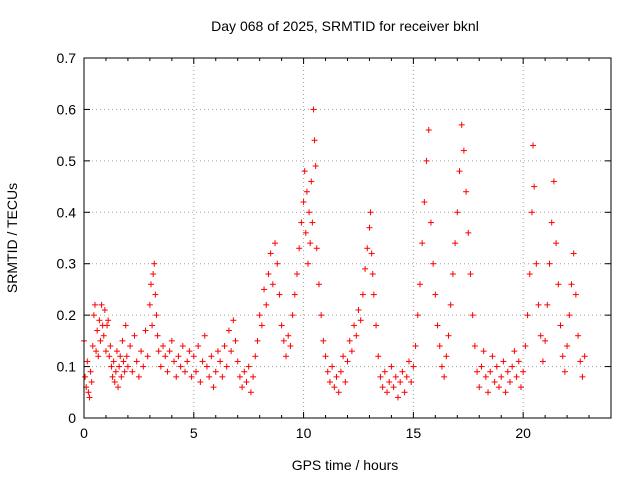 The image size is (640, 480). I want to click on y-tick-label: 0.5, so click(67, 161).